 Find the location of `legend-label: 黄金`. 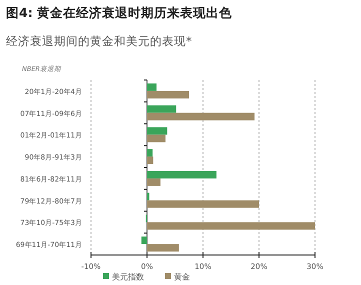

legend-label: 黄金 is located at coordinates (182, 277).